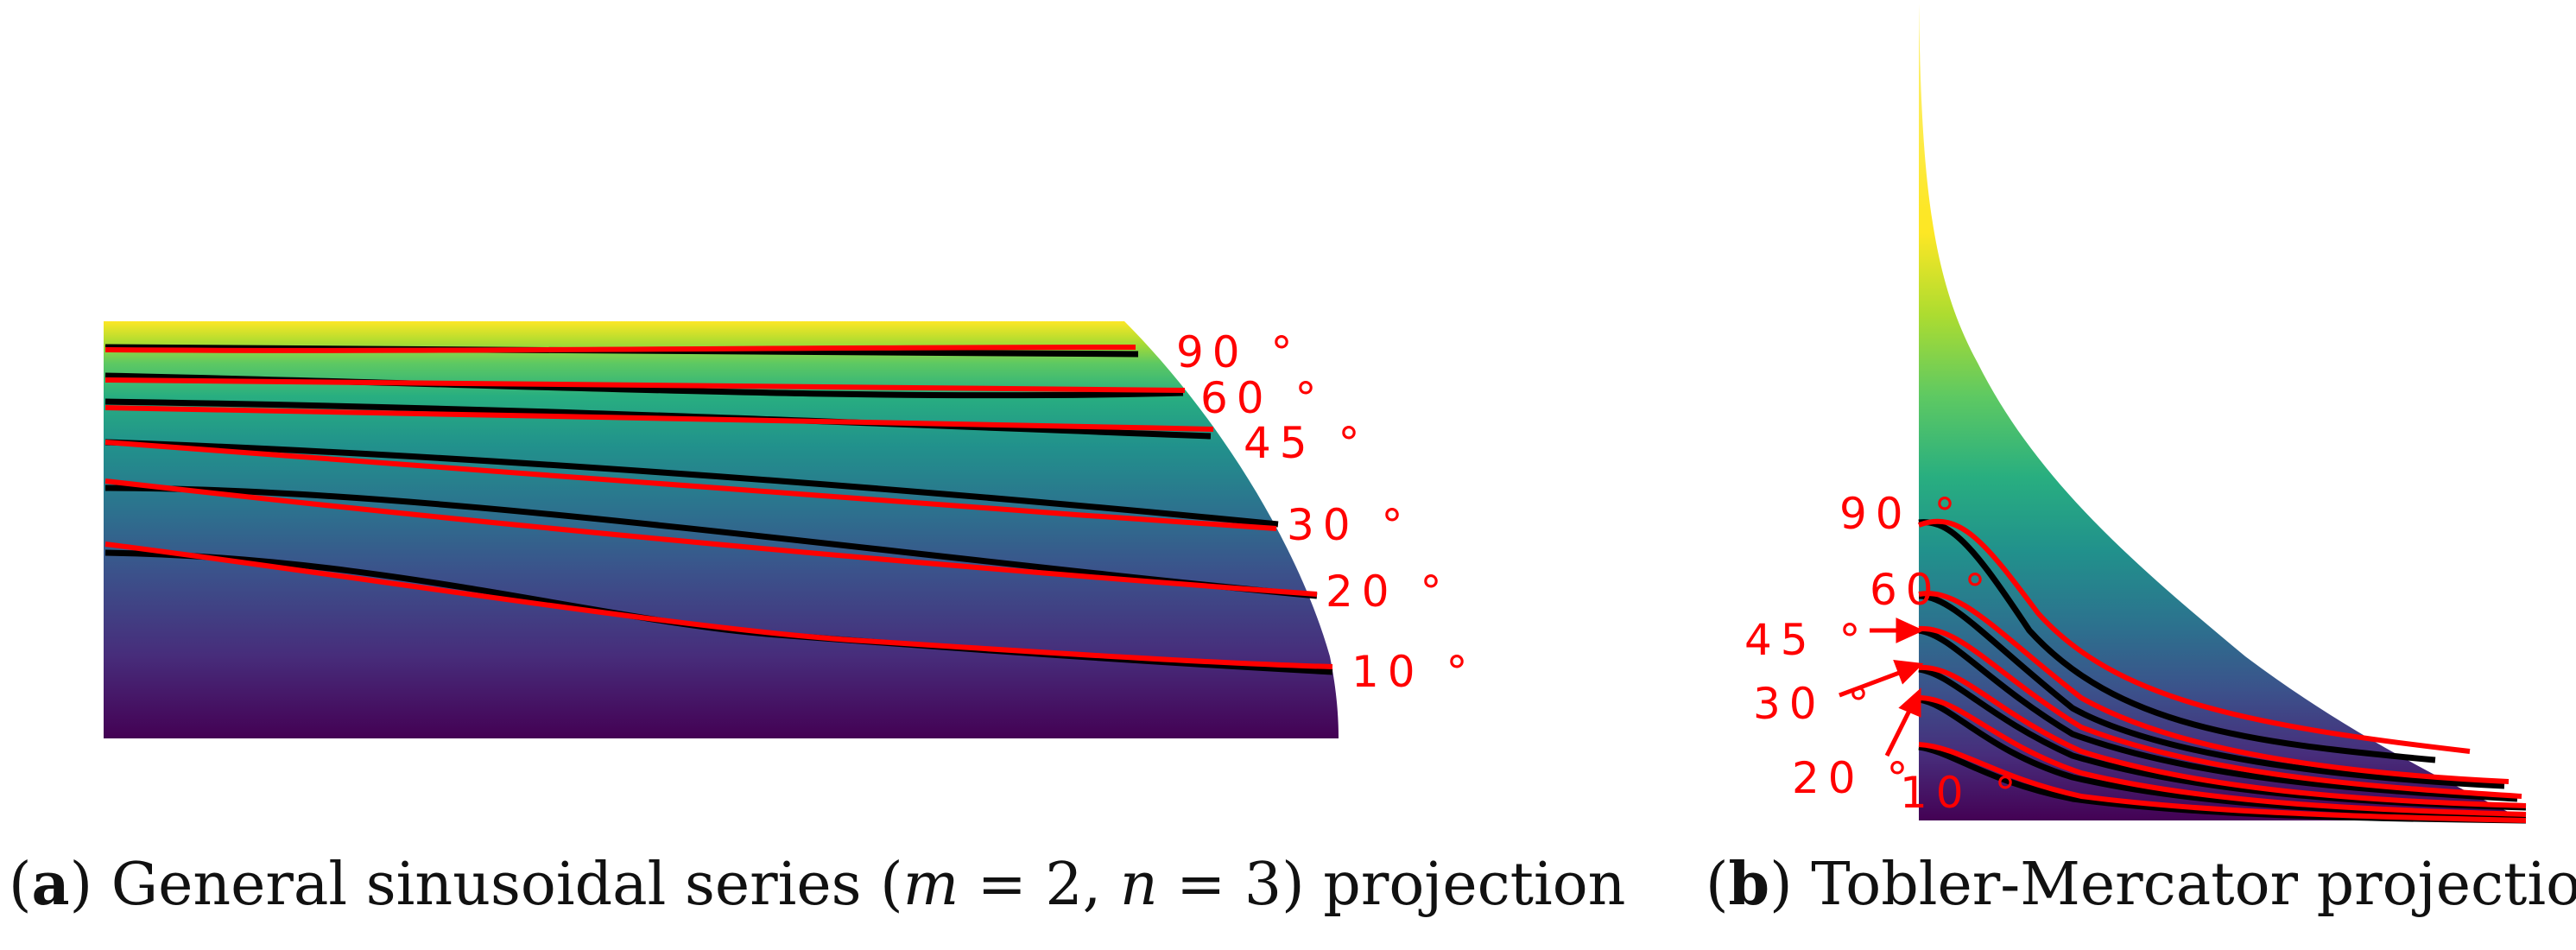 This screenshot has width=2576, height=950. I want to click on panel-a-latitude-labels: 90 ° 60 ° 45 ° 30 ° 20 ° 10 °, so click(1326, 512).